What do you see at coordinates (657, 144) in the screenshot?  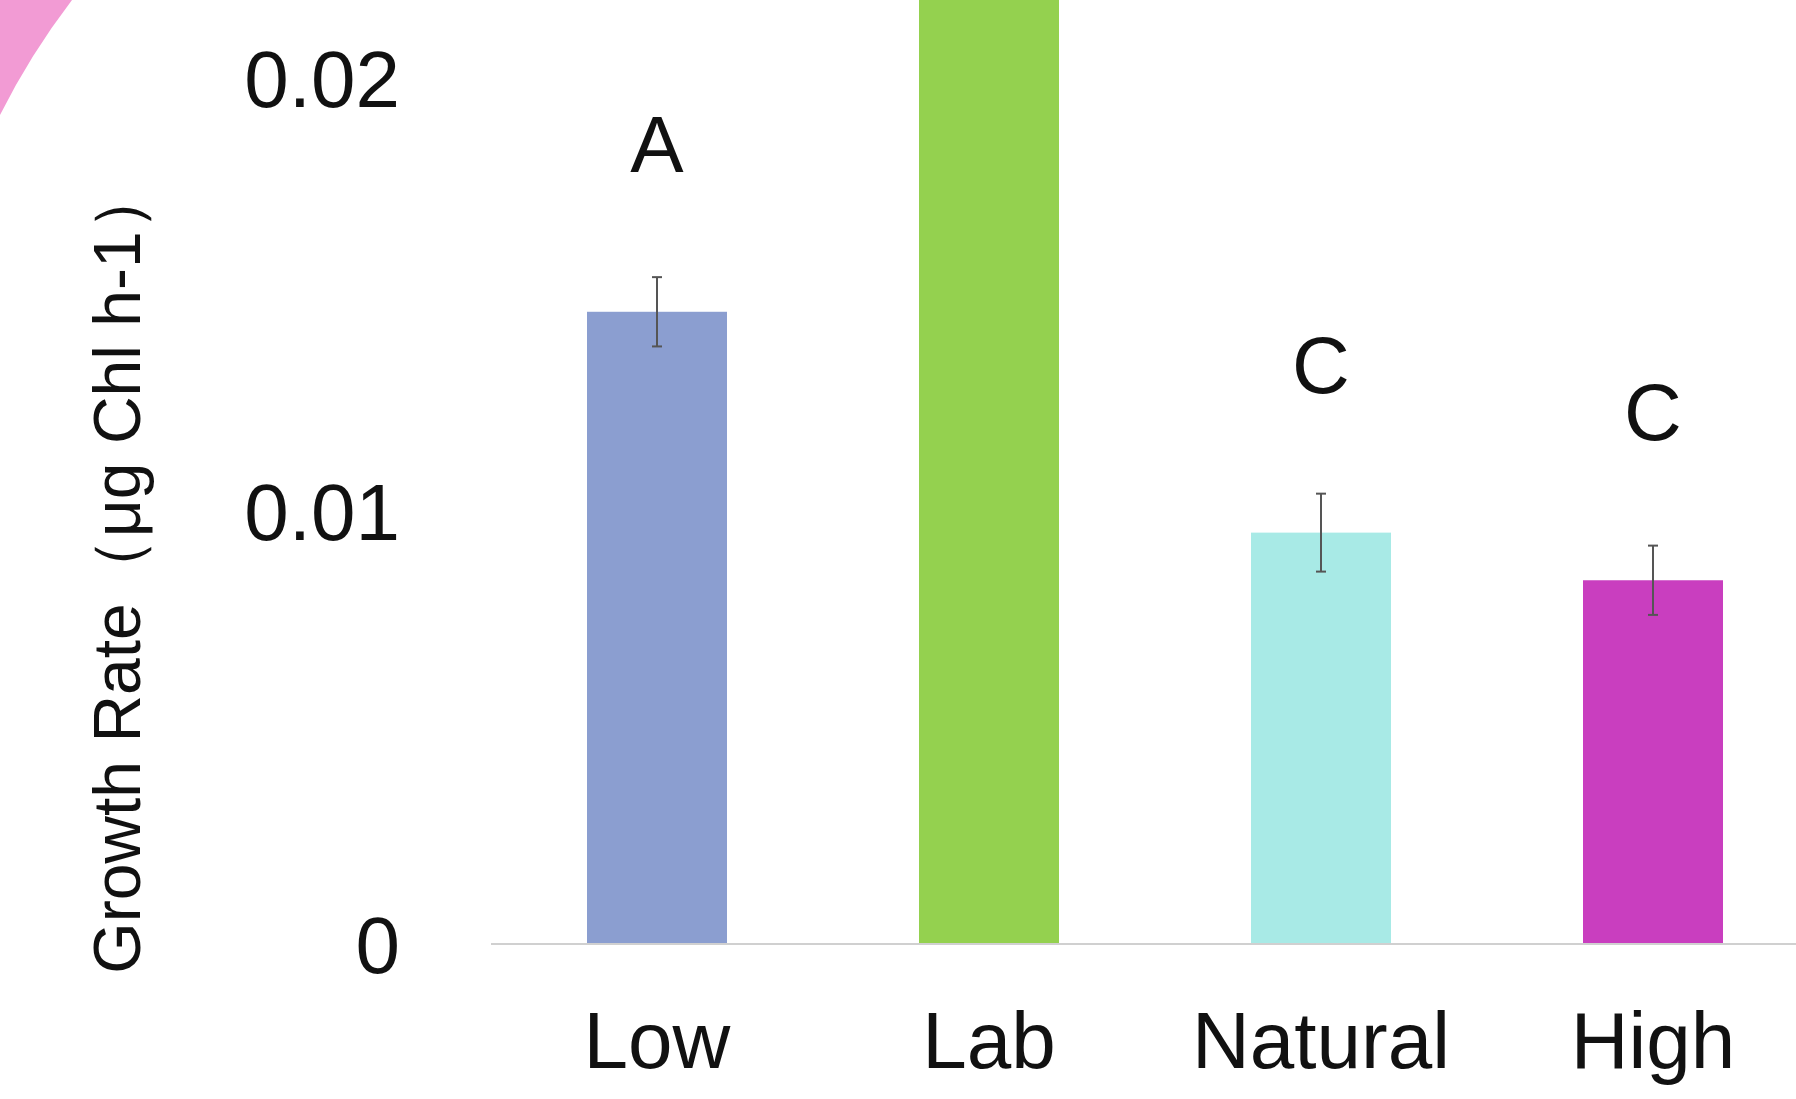 I see `annotation: A` at bounding box center [657, 144].